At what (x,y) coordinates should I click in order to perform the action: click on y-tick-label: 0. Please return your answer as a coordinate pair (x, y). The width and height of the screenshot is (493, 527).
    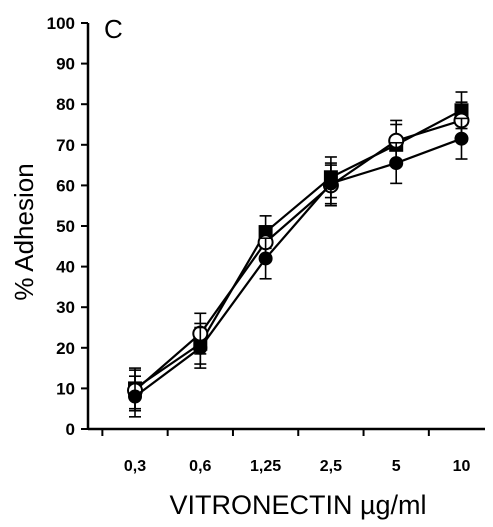
    Looking at the image, I should click on (70, 429).